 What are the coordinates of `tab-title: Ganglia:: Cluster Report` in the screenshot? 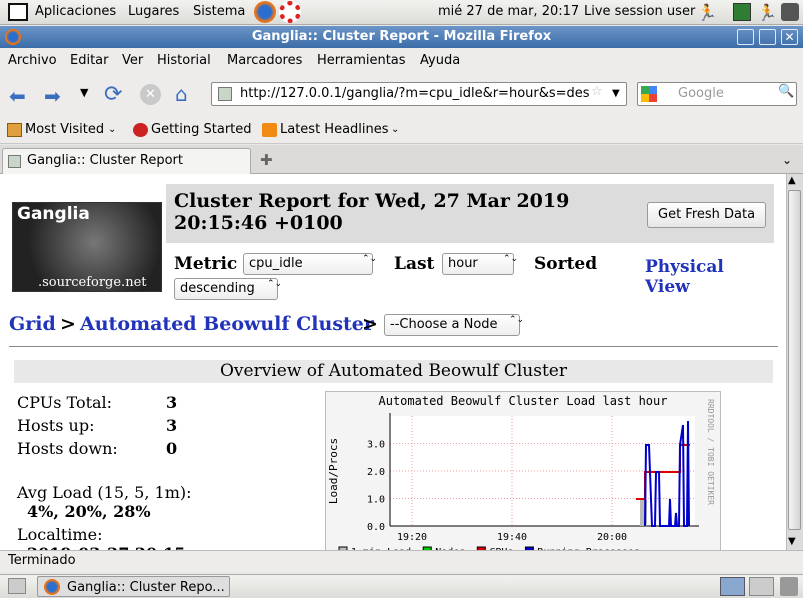 It's located at (105, 160).